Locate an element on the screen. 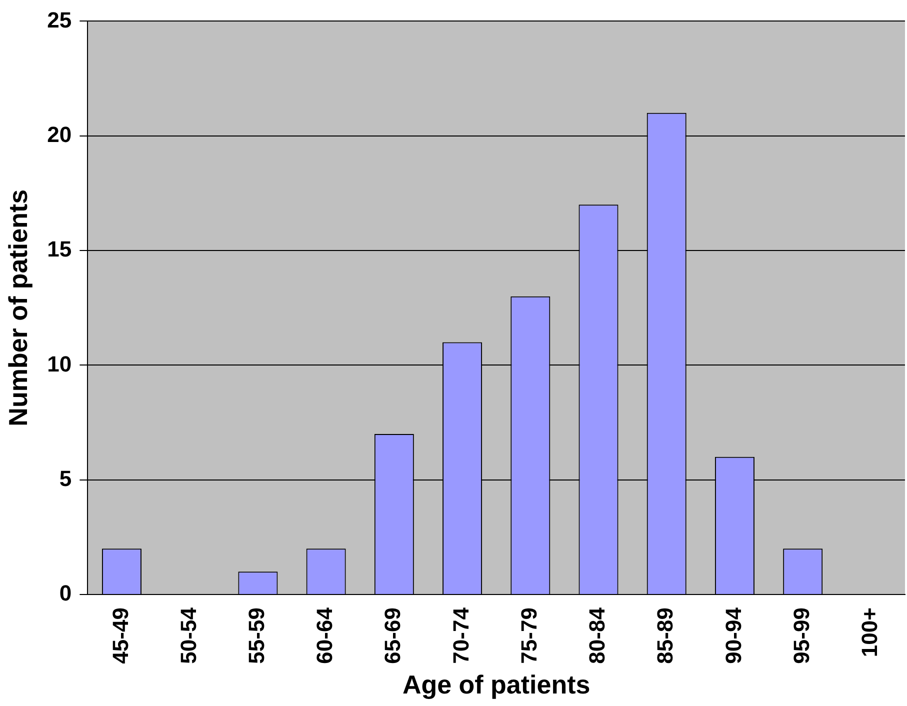  x-tick-label: 50-54 is located at coordinates (188, 635).